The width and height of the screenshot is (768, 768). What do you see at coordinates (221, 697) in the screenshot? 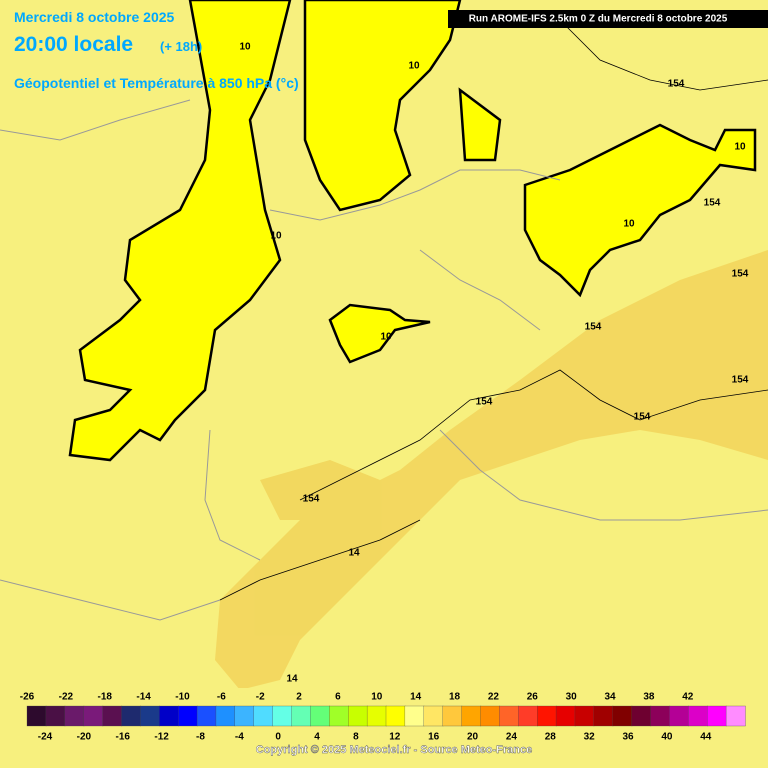
I see `scale-label: -6` at bounding box center [221, 697].